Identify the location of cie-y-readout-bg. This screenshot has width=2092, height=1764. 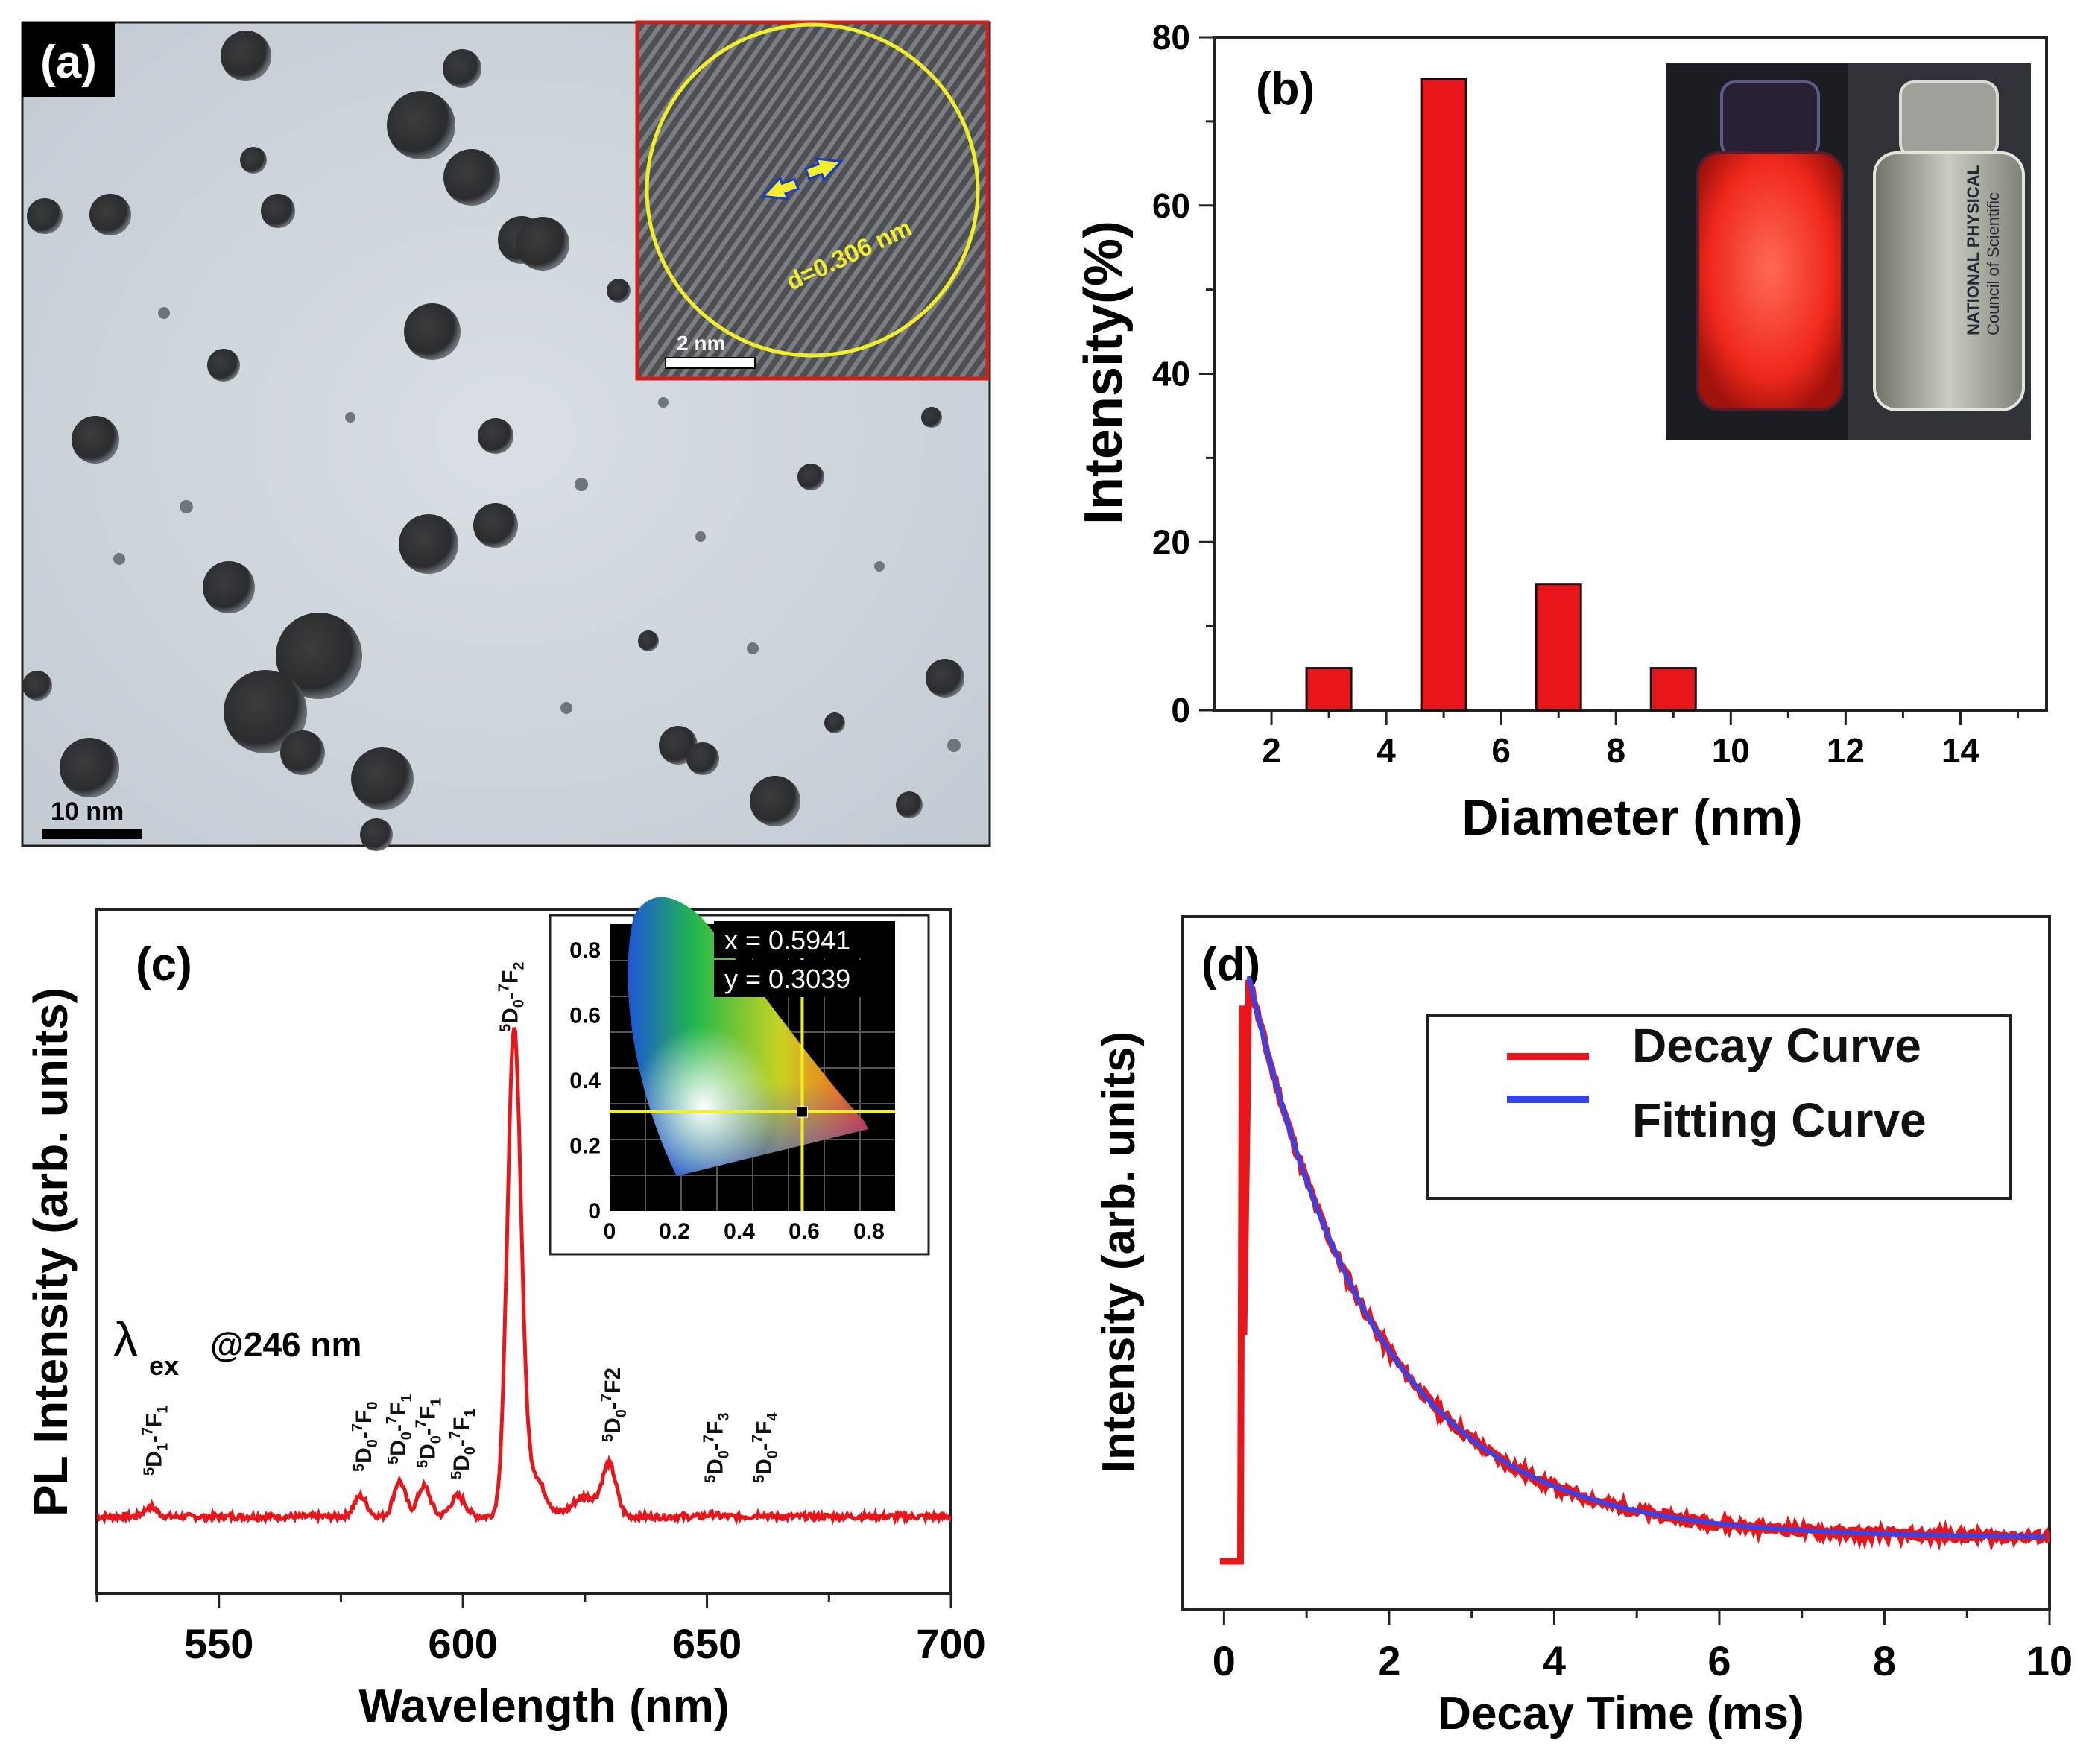
(804, 979).